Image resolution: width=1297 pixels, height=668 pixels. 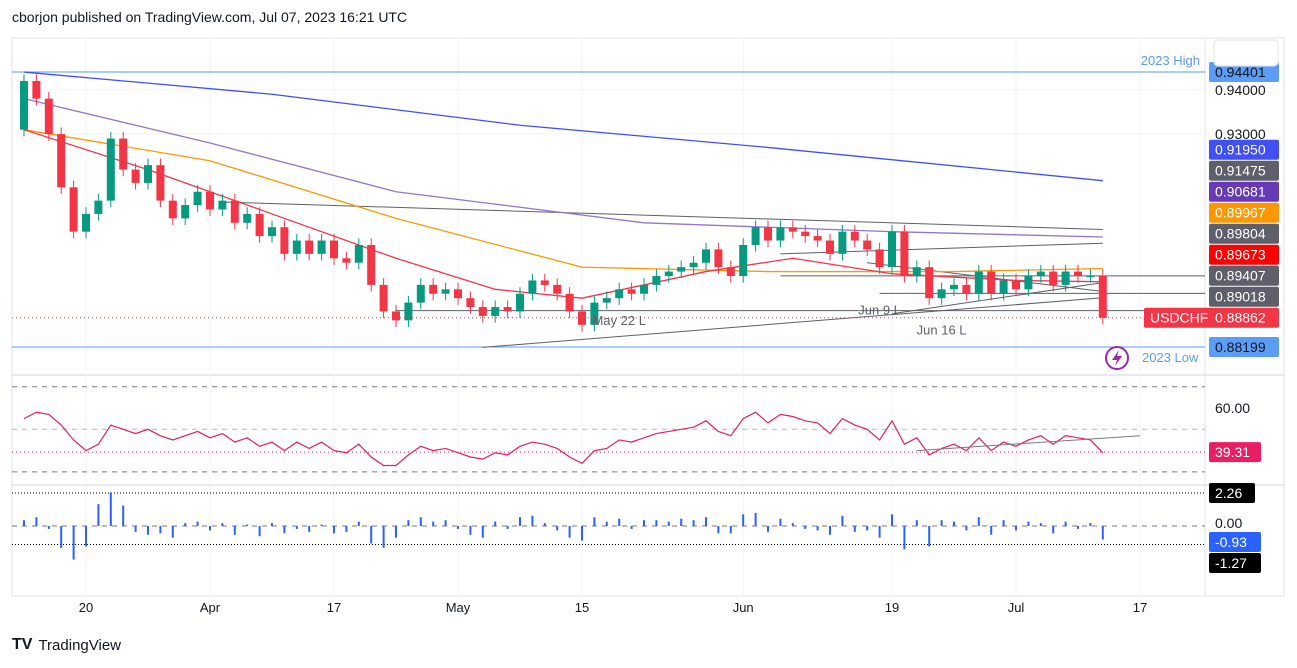 I want to click on tag-level-bg, so click(x=1244, y=170).